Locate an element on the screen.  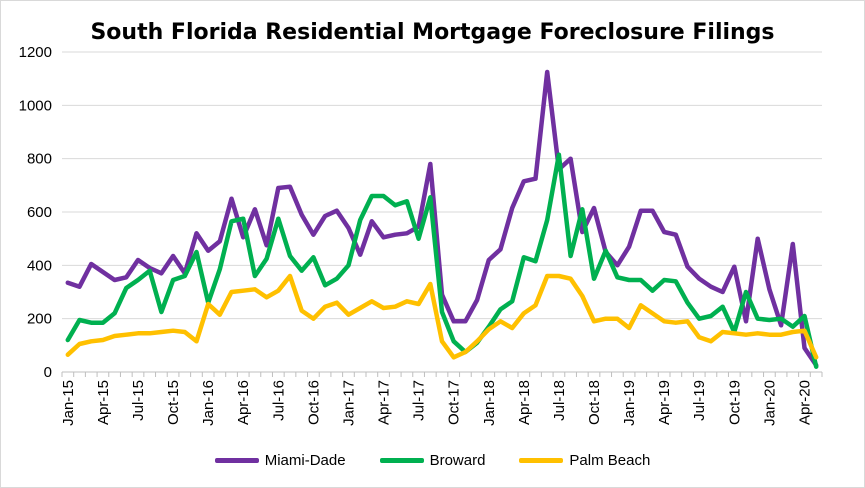
y-axis-ticks: 0 200 400 600 800 1000 1200 is located at coordinates (35, 212).